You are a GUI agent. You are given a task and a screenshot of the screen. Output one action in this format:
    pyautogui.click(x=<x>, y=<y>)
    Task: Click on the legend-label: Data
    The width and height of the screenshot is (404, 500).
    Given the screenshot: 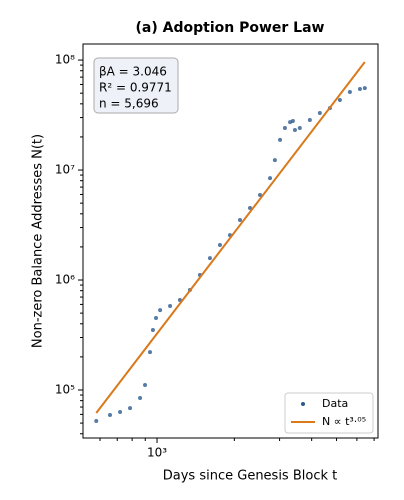 What is the action you would take?
    pyautogui.click(x=335, y=403)
    